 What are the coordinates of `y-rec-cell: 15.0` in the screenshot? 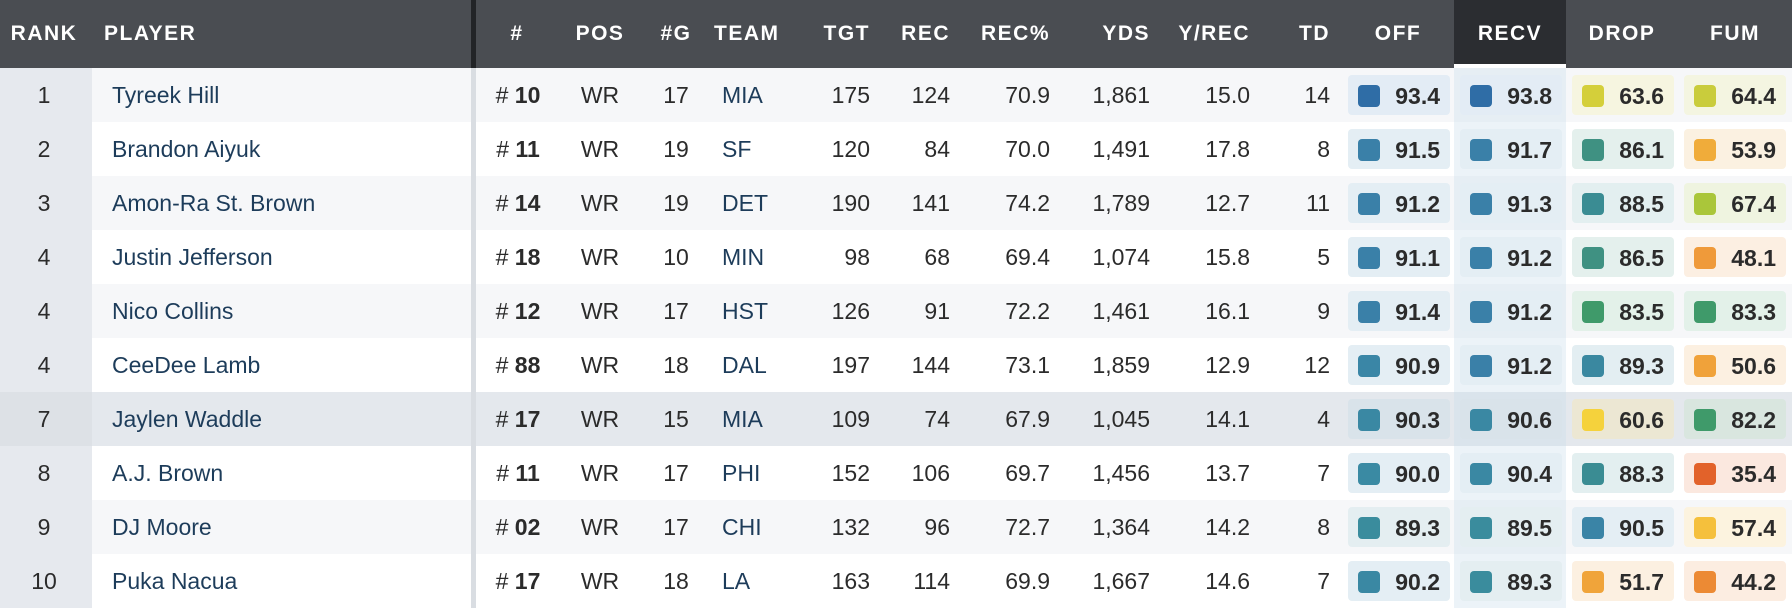 It's located at (1227, 95).